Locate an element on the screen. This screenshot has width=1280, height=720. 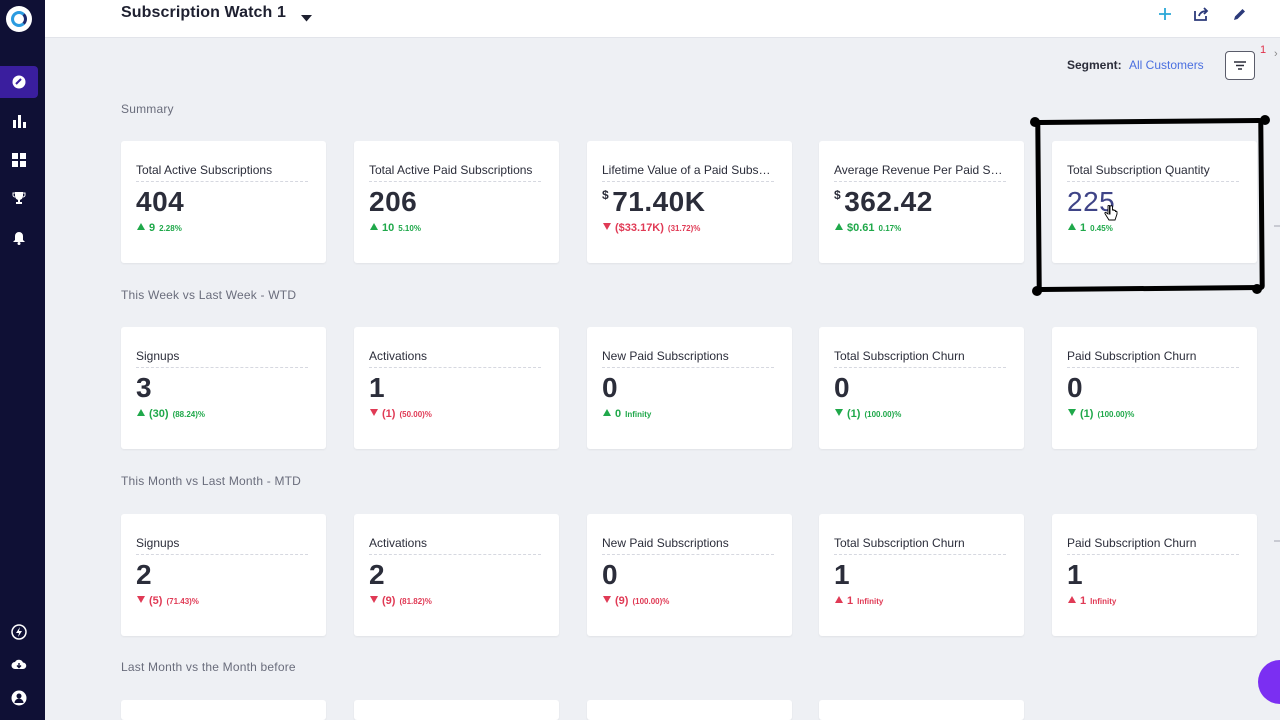
chevron-down-icon is located at coordinates (306, 18).